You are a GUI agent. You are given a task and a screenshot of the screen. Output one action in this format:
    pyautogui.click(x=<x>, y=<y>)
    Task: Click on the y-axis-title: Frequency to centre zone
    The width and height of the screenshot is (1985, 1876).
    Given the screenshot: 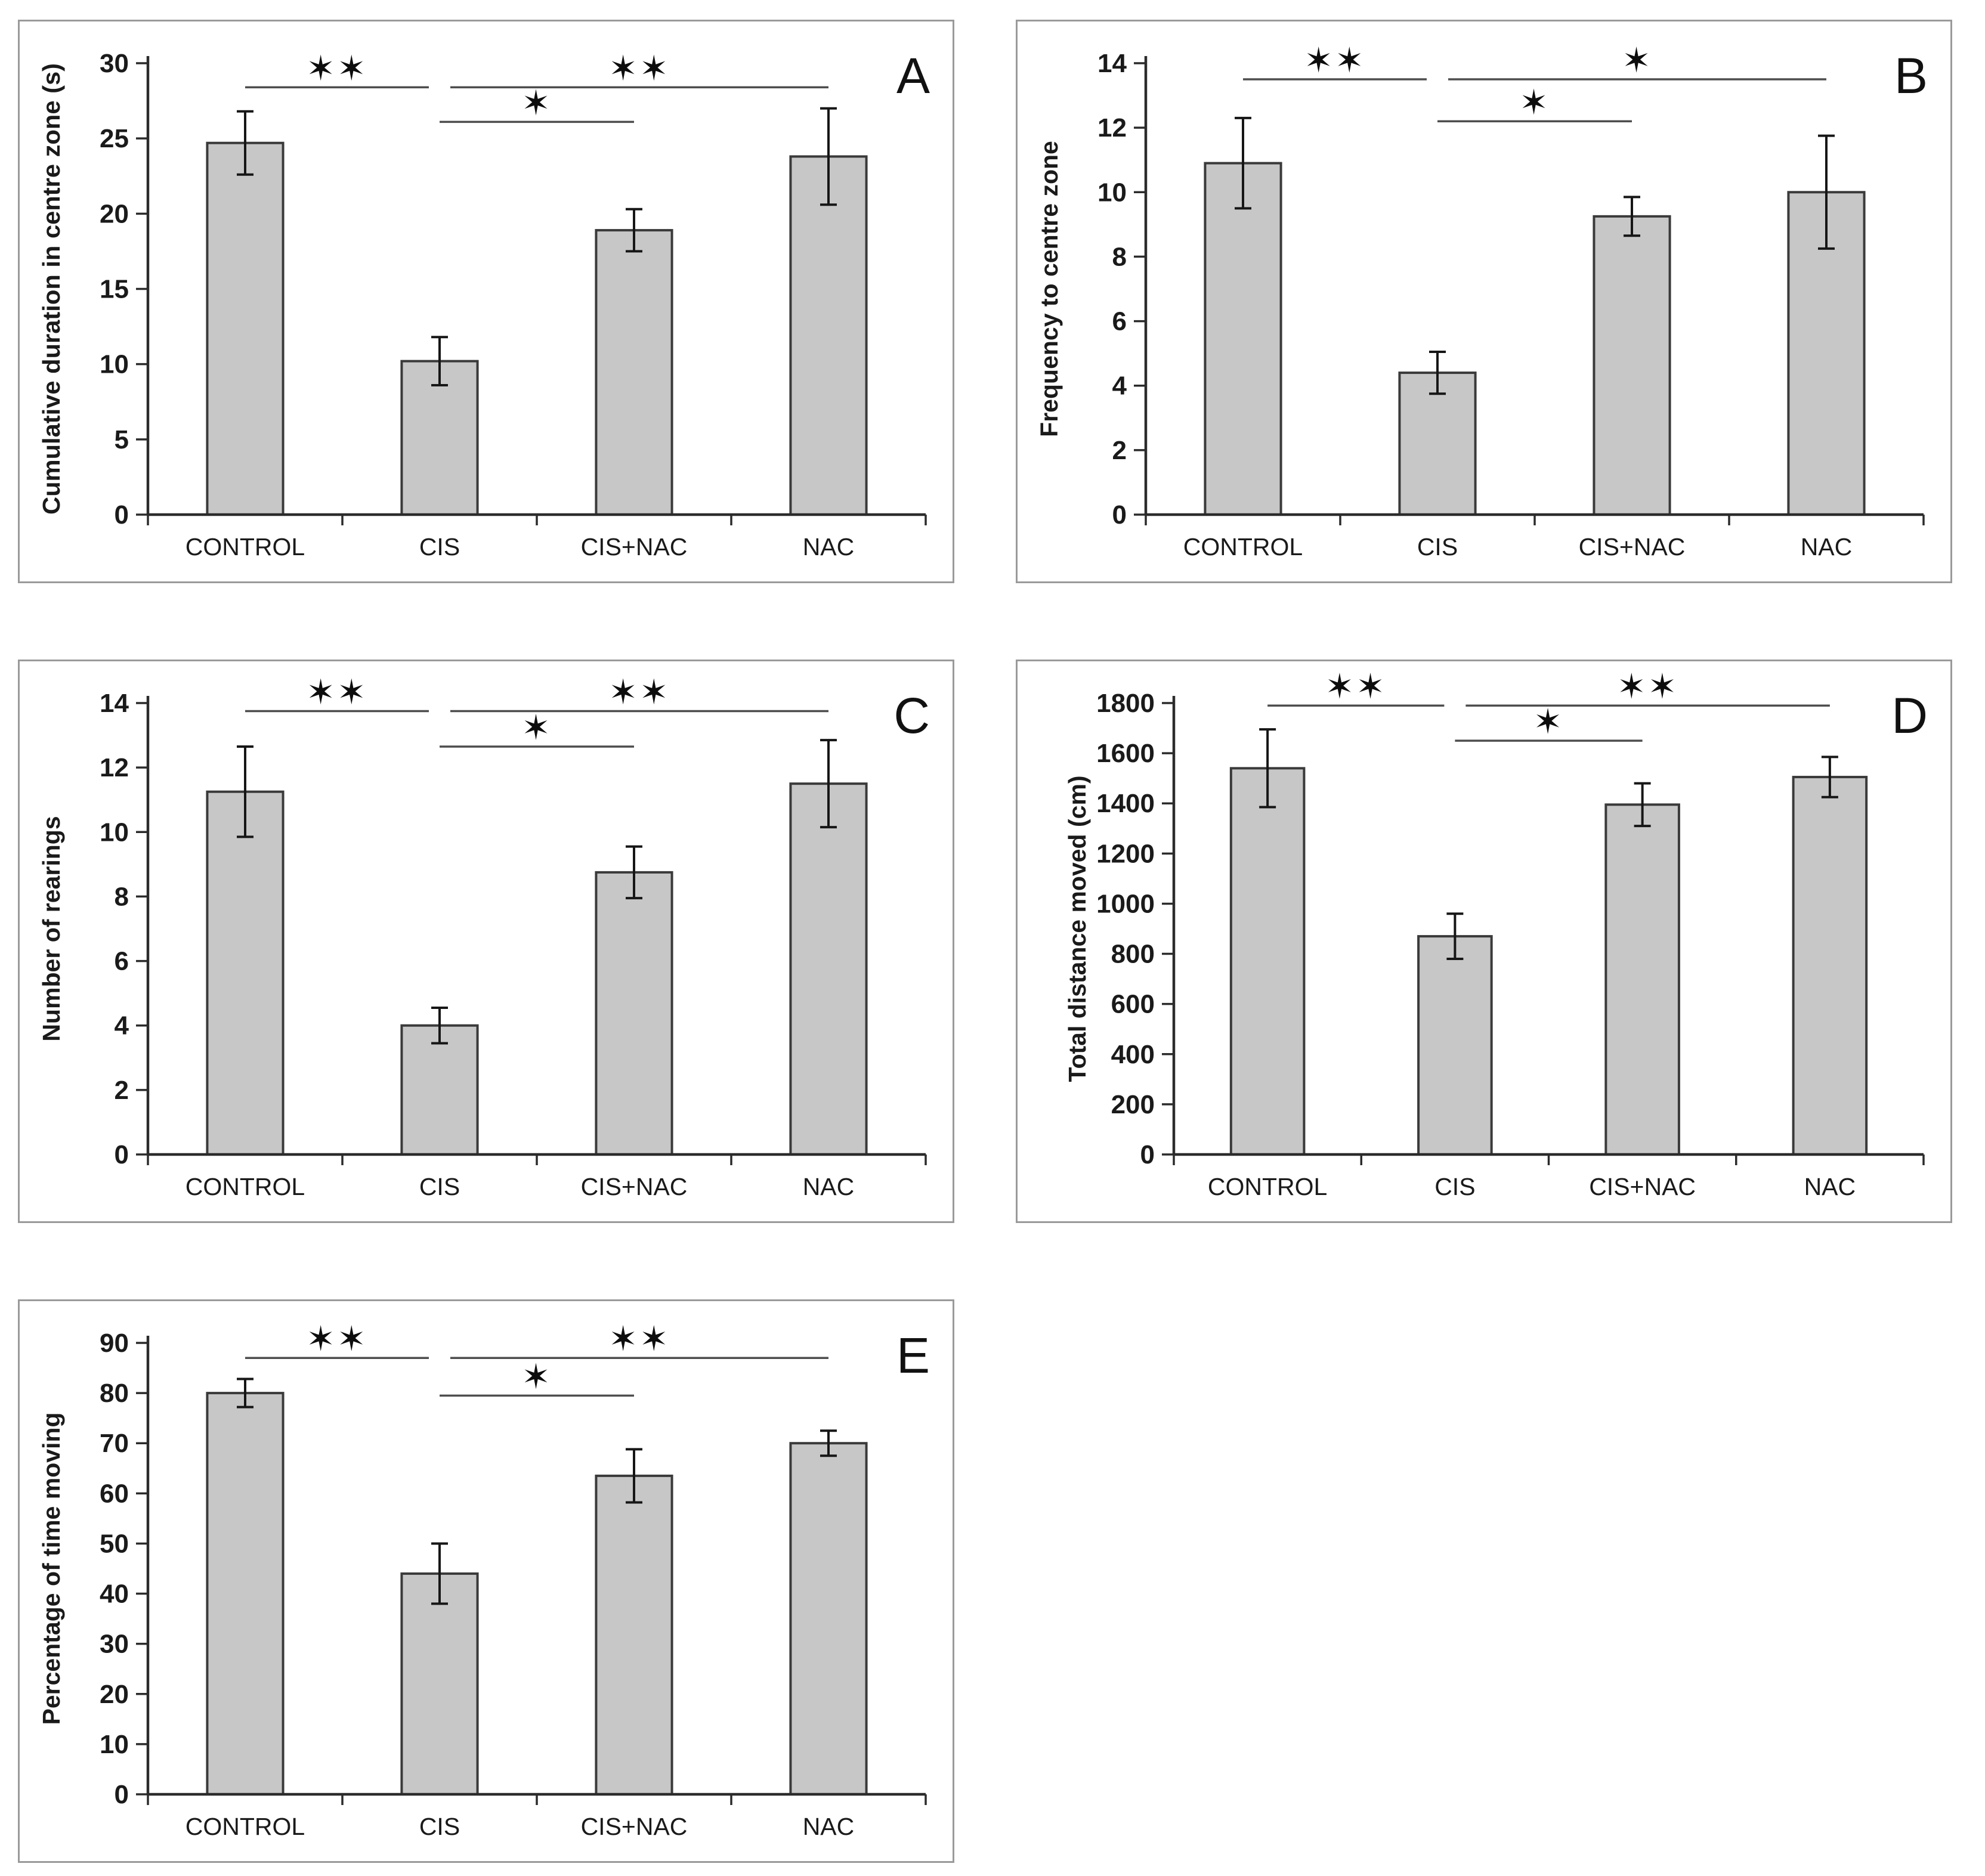 What is the action you would take?
    pyautogui.click(x=1049, y=289)
    